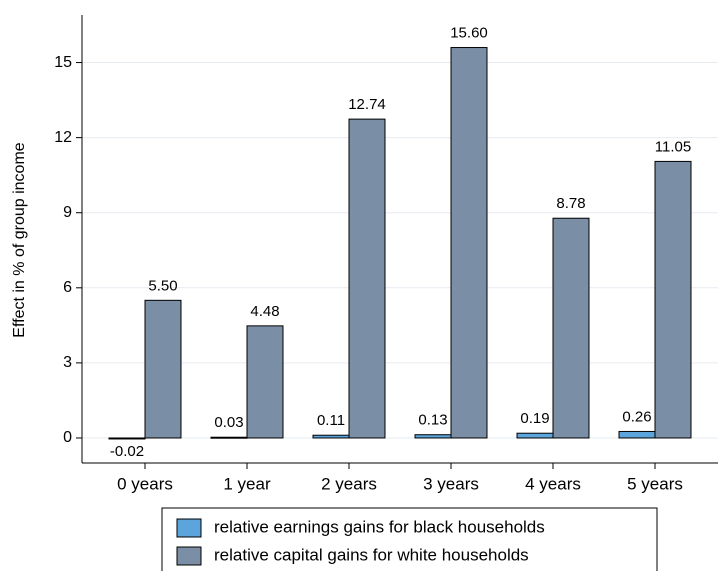  What do you see at coordinates (534, 418) in the screenshot?
I see `value-label: 0.19` at bounding box center [534, 418].